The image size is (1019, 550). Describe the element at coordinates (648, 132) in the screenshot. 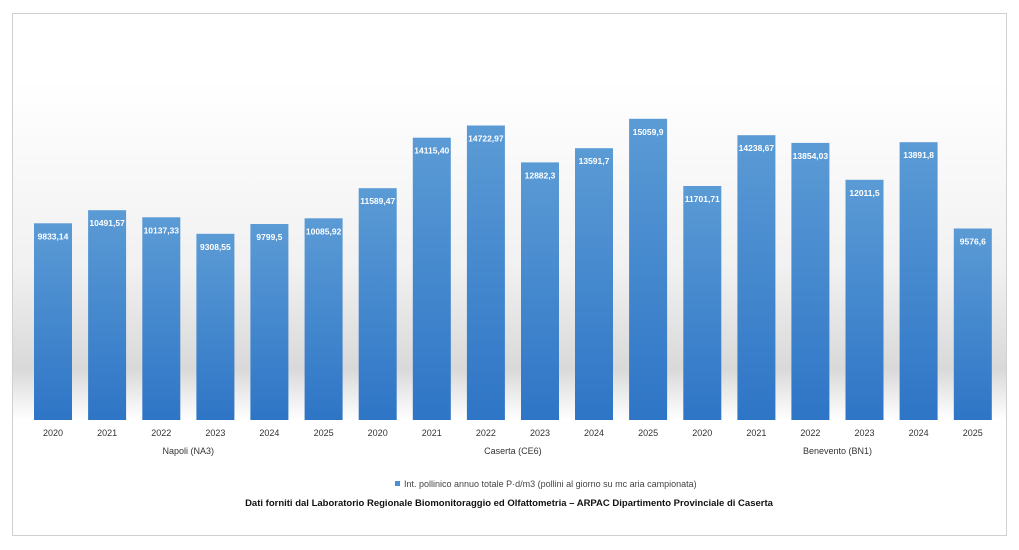

I see `data-label: 15059,9` at that location.